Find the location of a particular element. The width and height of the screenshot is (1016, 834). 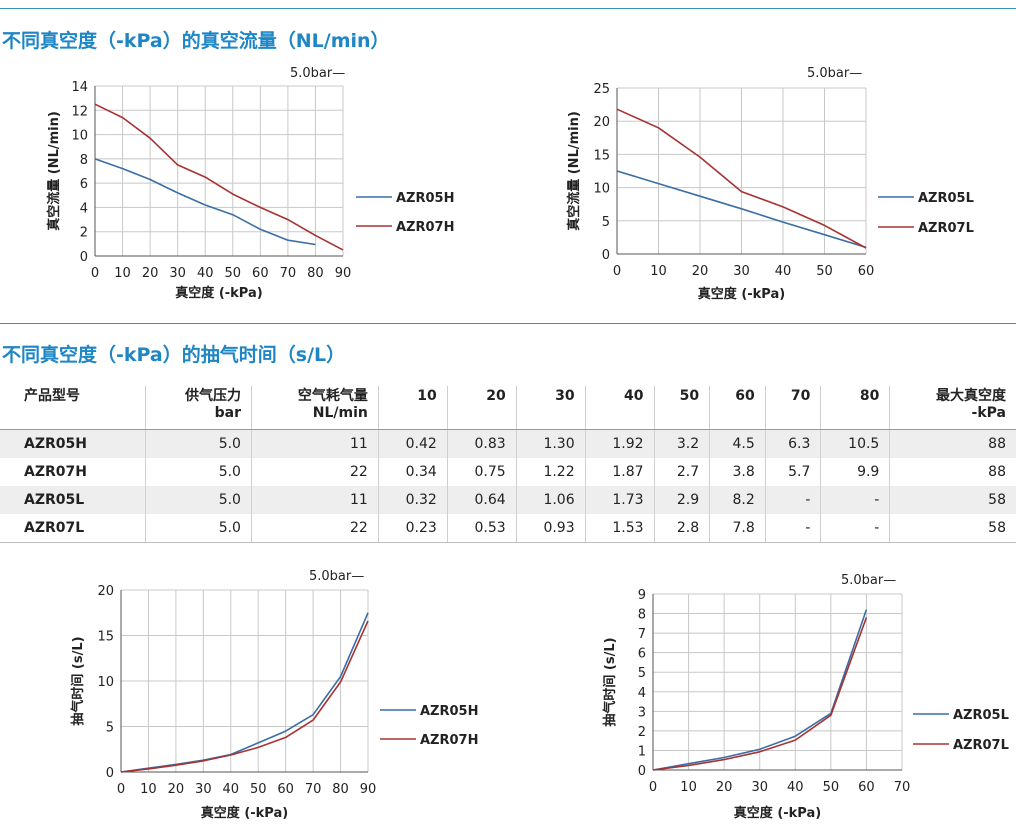

y-tick-label: 14 is located at coordinates (79, 87).